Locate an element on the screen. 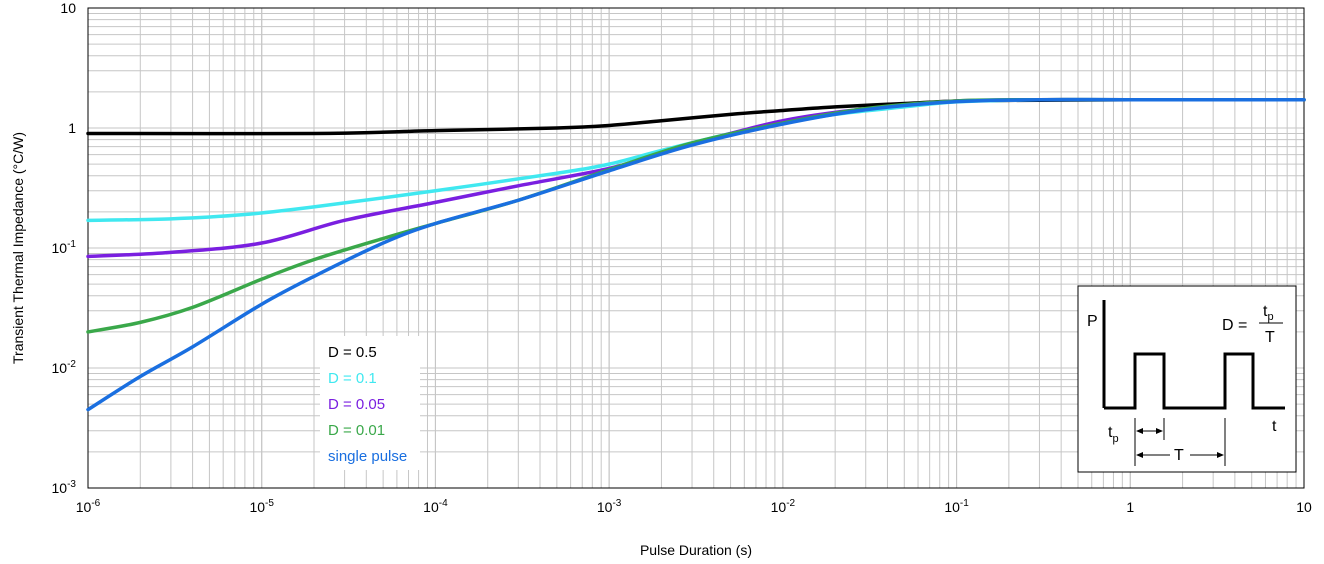 The height and width of the screenshot is (564, 1324). inset-tp-arrowhead-left is located at coordinates (1139, 431).